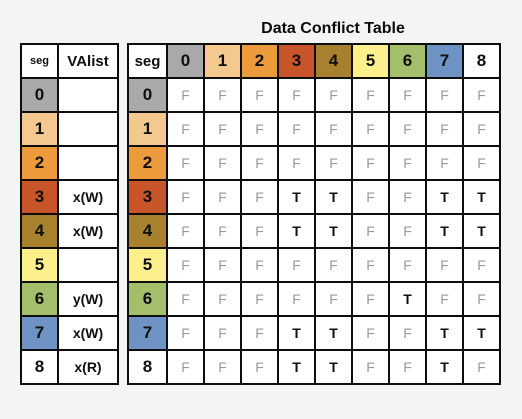 Image resolution: width=522 pixels, height=419 pixels. I want to click on va-row: 0, so click(69, 95).